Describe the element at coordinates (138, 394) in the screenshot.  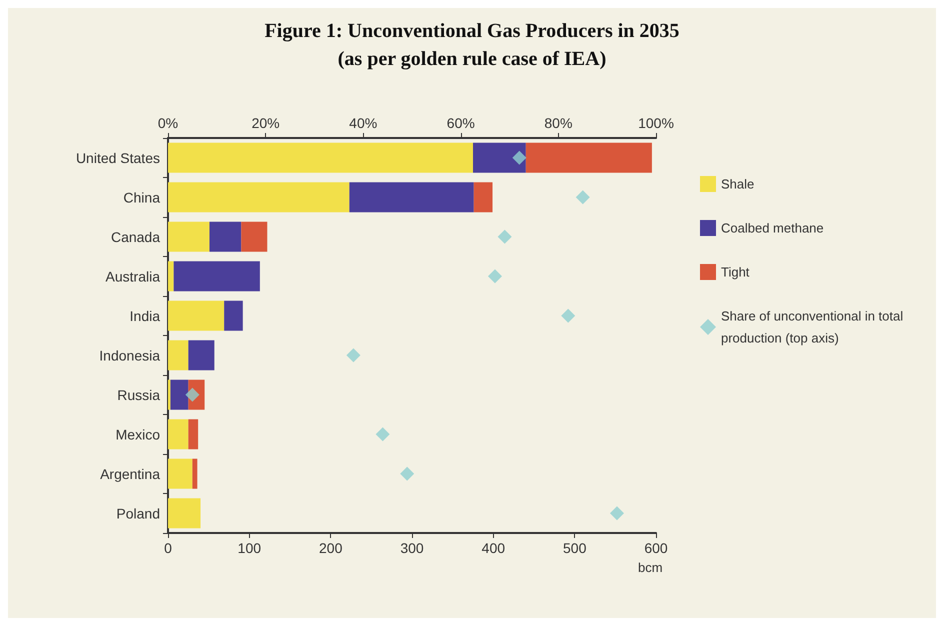
I see `y-tick-label: Russia` at that location.